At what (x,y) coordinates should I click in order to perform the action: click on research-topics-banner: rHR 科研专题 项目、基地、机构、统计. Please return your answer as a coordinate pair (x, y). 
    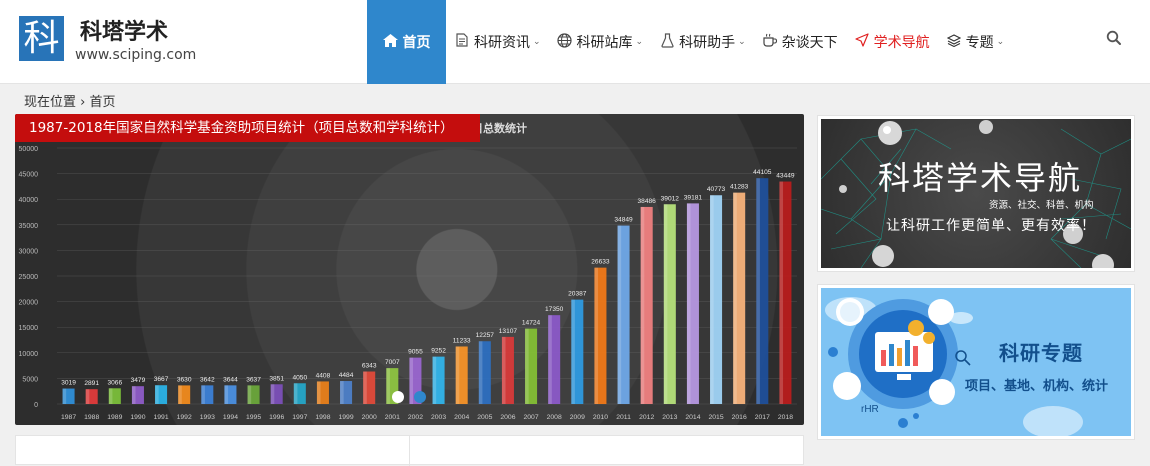
    Looking at the image, I should click on (976, 362).